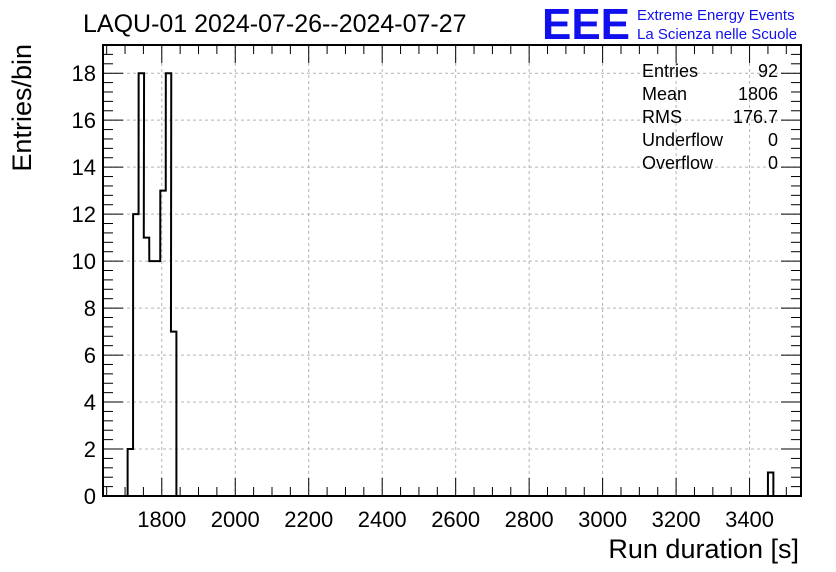  I want to click on x-tick-label: 2200, so click(308, 519).